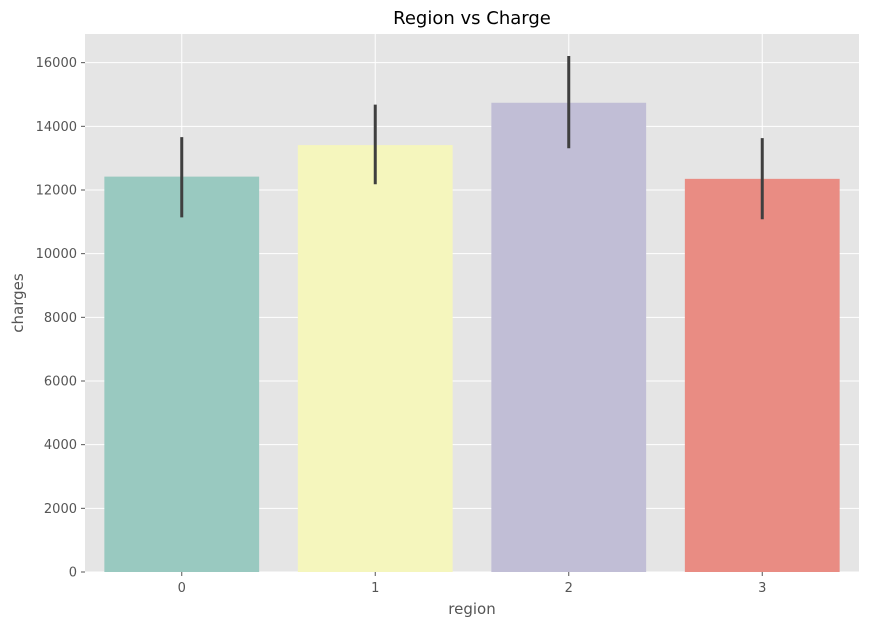 Image resolution: width=869 pixels, height=630 pixels. Describe the element at coordinates (375, 588) in the screenshot. I see `x-tick-label: 1` at that location.